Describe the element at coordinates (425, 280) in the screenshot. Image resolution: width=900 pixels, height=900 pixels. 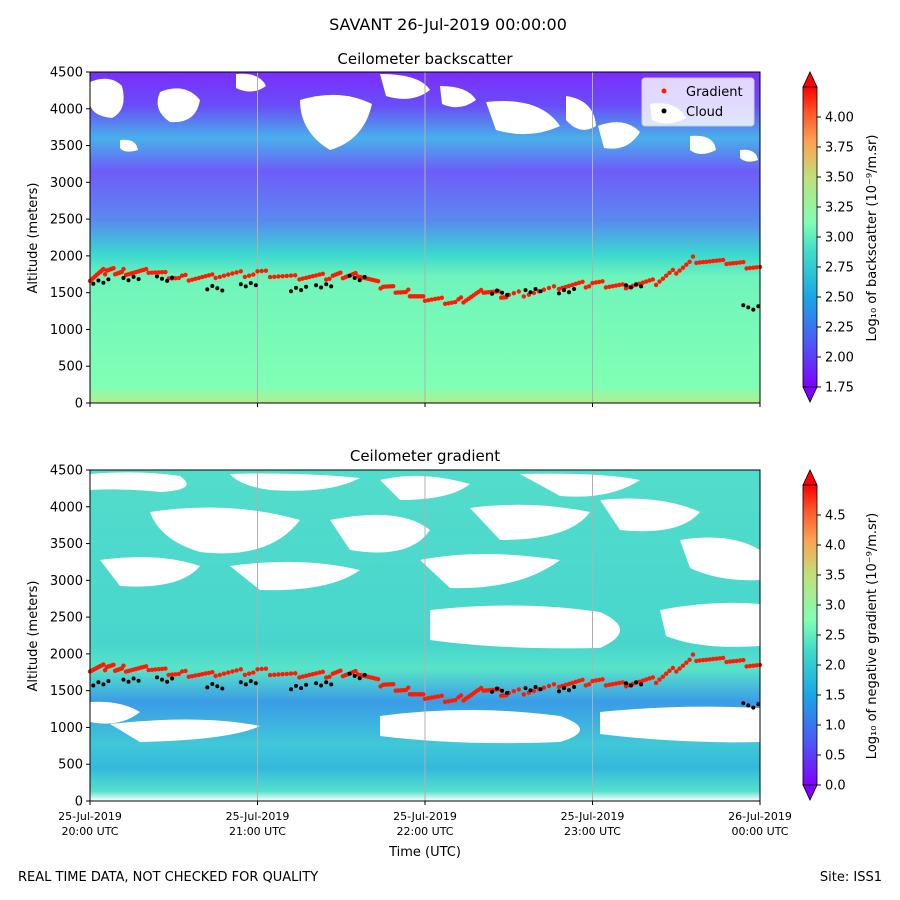
I see `gradient-series` at that location.